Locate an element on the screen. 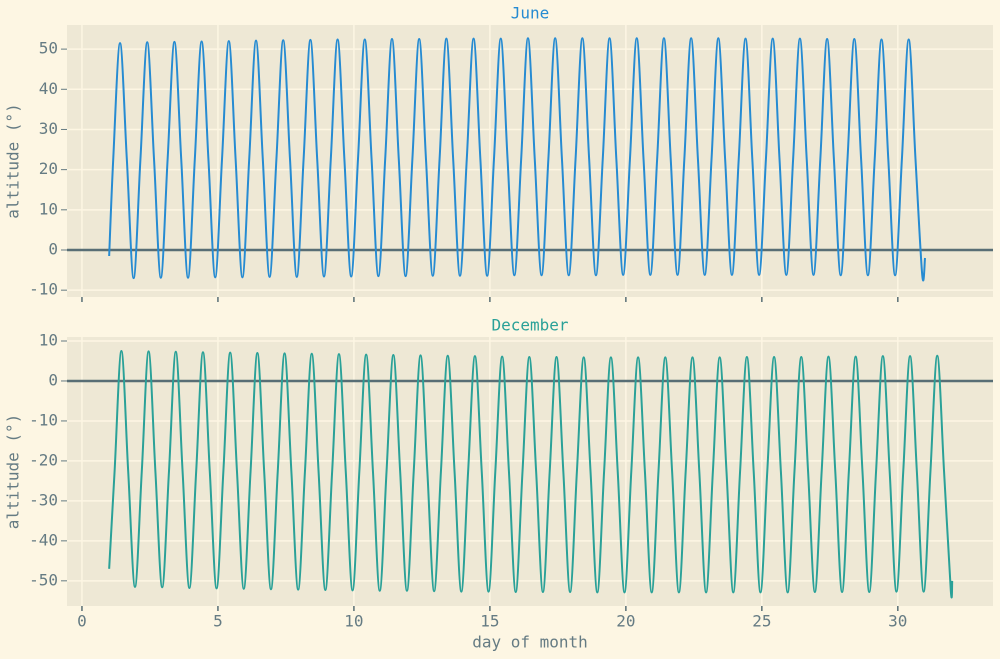 This screenshot has width=1000, height=659. y-tick-label: 20 is located at coordinates (48, 168).